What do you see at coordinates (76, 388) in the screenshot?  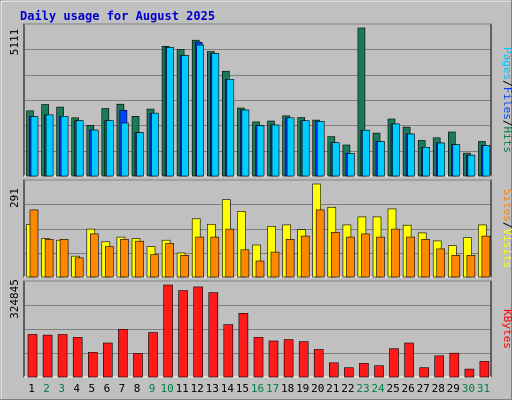 I see `x-tick-label-day-4: 4` at bounding box center [76, 388].